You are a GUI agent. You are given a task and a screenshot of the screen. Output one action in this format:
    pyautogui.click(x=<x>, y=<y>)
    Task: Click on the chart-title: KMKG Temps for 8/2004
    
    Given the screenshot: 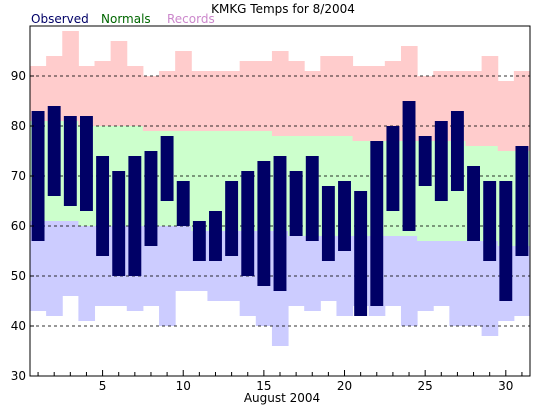 What is the action you would take?
    pyautogui.click(x=283, y=9)
    